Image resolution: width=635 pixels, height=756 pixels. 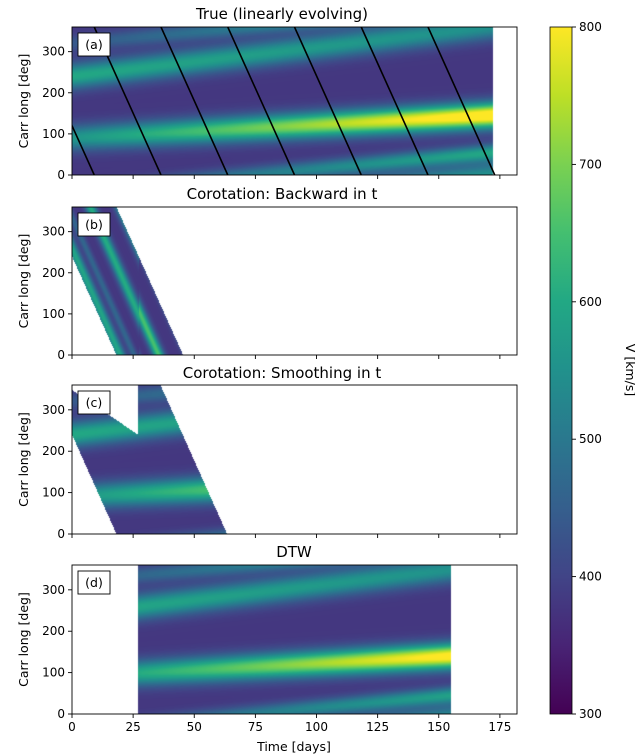 I want to click on colorbar-gradient, so click(x=561, y=370).